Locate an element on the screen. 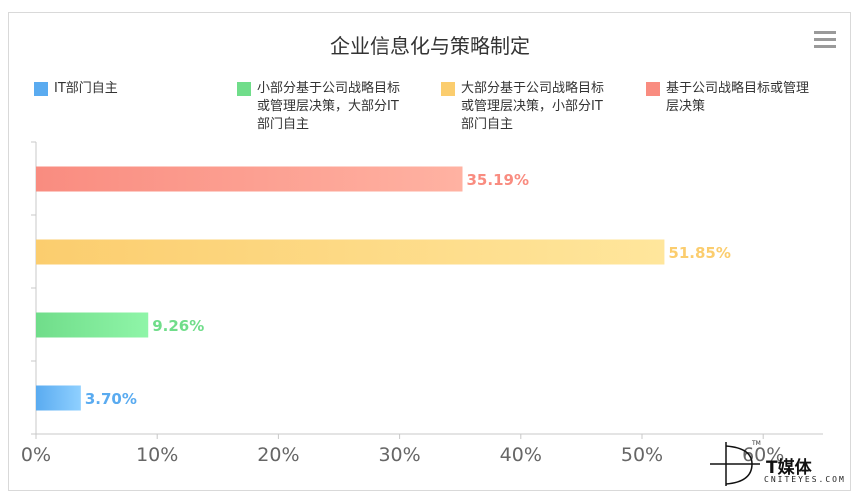 The image size is (860, 498). watermark-cn: T媒体 is located at coordinates (789, 468).